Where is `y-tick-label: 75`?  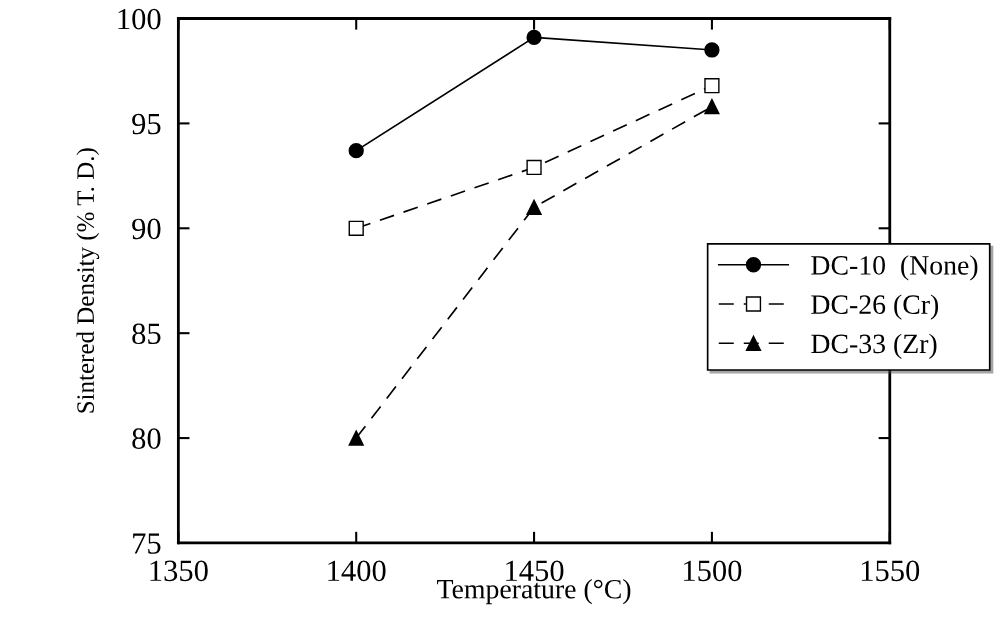 y-tick-label: 75 is located at coordinates (147, 543).